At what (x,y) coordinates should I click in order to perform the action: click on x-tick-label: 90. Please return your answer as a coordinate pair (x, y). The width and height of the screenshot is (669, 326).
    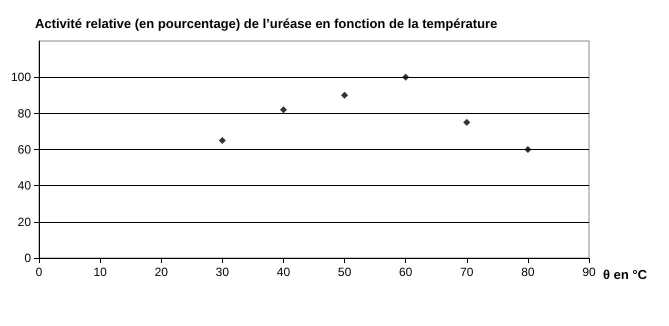
    Looking at the image, I should click on (589, 272).